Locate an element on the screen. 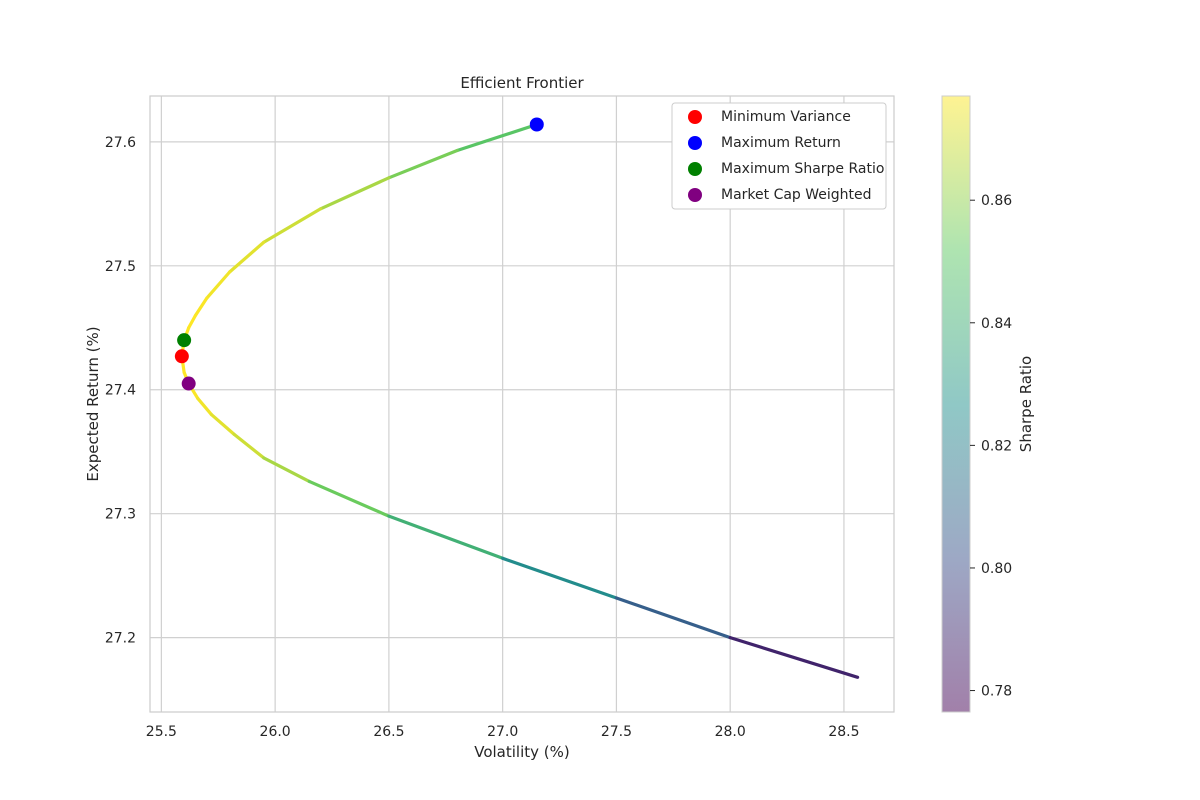 This screenshot has height=800, width=1200. colorbar-tick-label: 0.86 is located at coordinates (996, 201).